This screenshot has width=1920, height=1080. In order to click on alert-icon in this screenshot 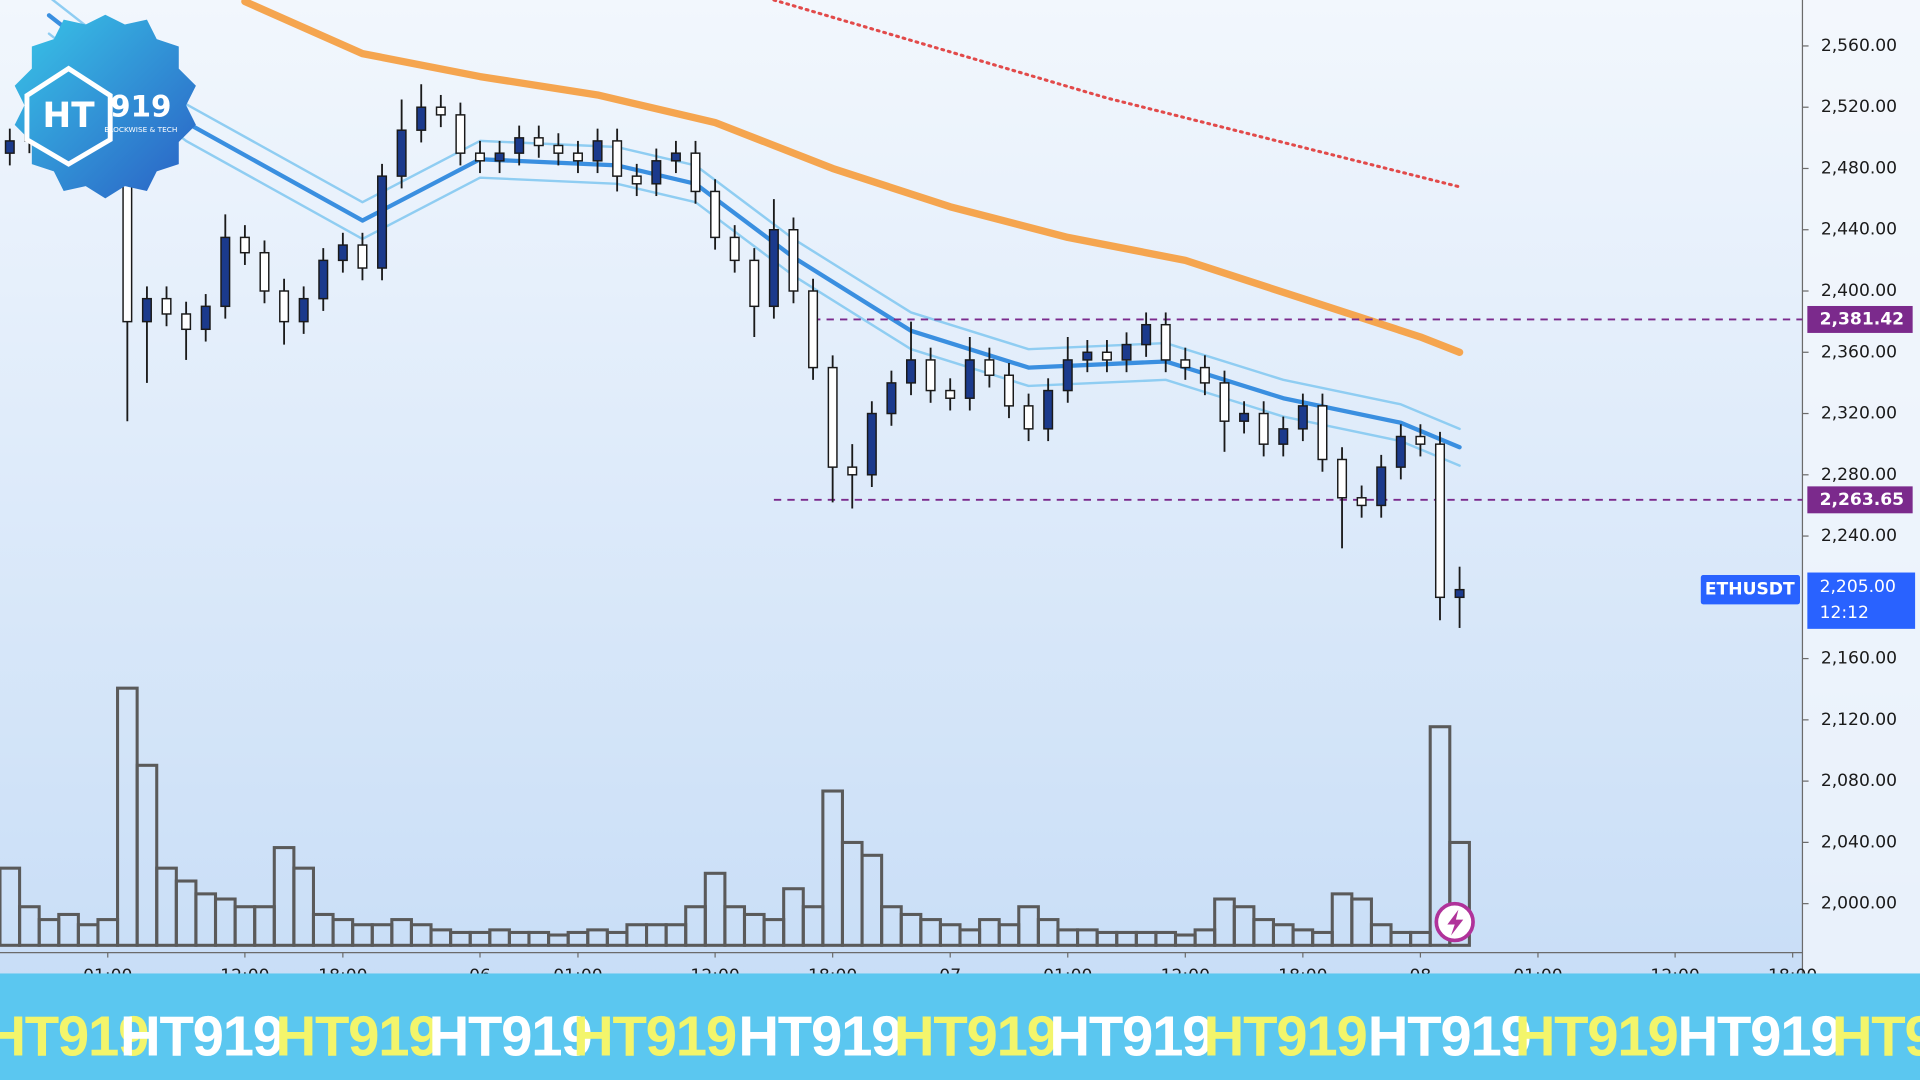, I will do `click(1454, 922)`.